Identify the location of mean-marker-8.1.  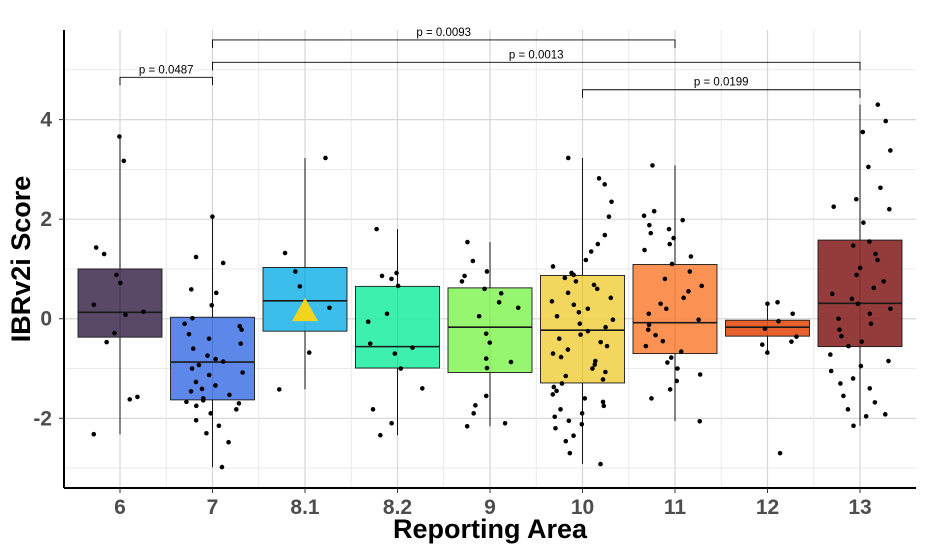
(305, 309).